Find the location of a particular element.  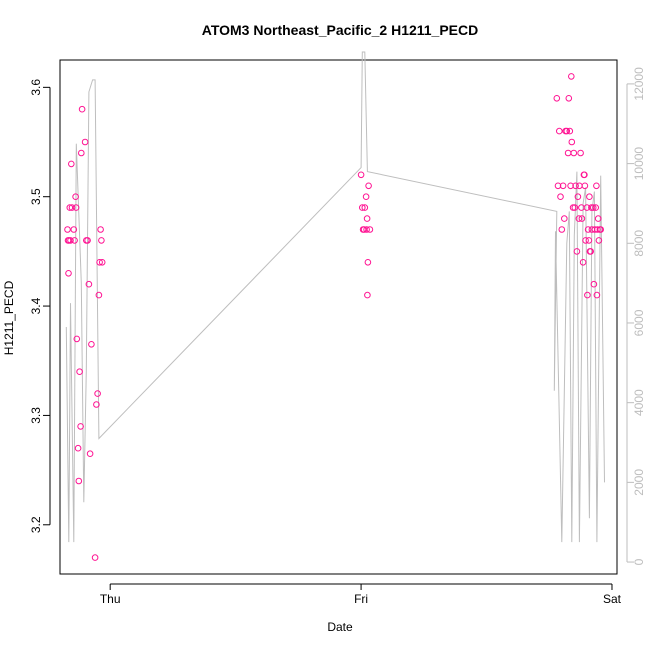

left-tick-label: 3.5 is located at coordinates (36, 196).